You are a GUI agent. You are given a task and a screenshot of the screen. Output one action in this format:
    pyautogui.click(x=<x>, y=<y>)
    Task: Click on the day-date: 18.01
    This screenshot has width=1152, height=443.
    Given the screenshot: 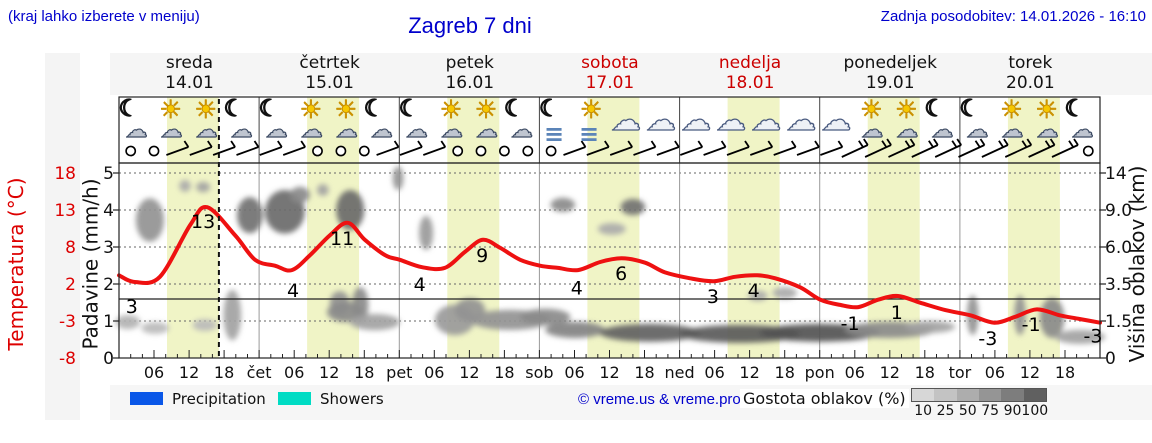 What is the action you would take?
    pyautogui.click(x=750, y=82)
    